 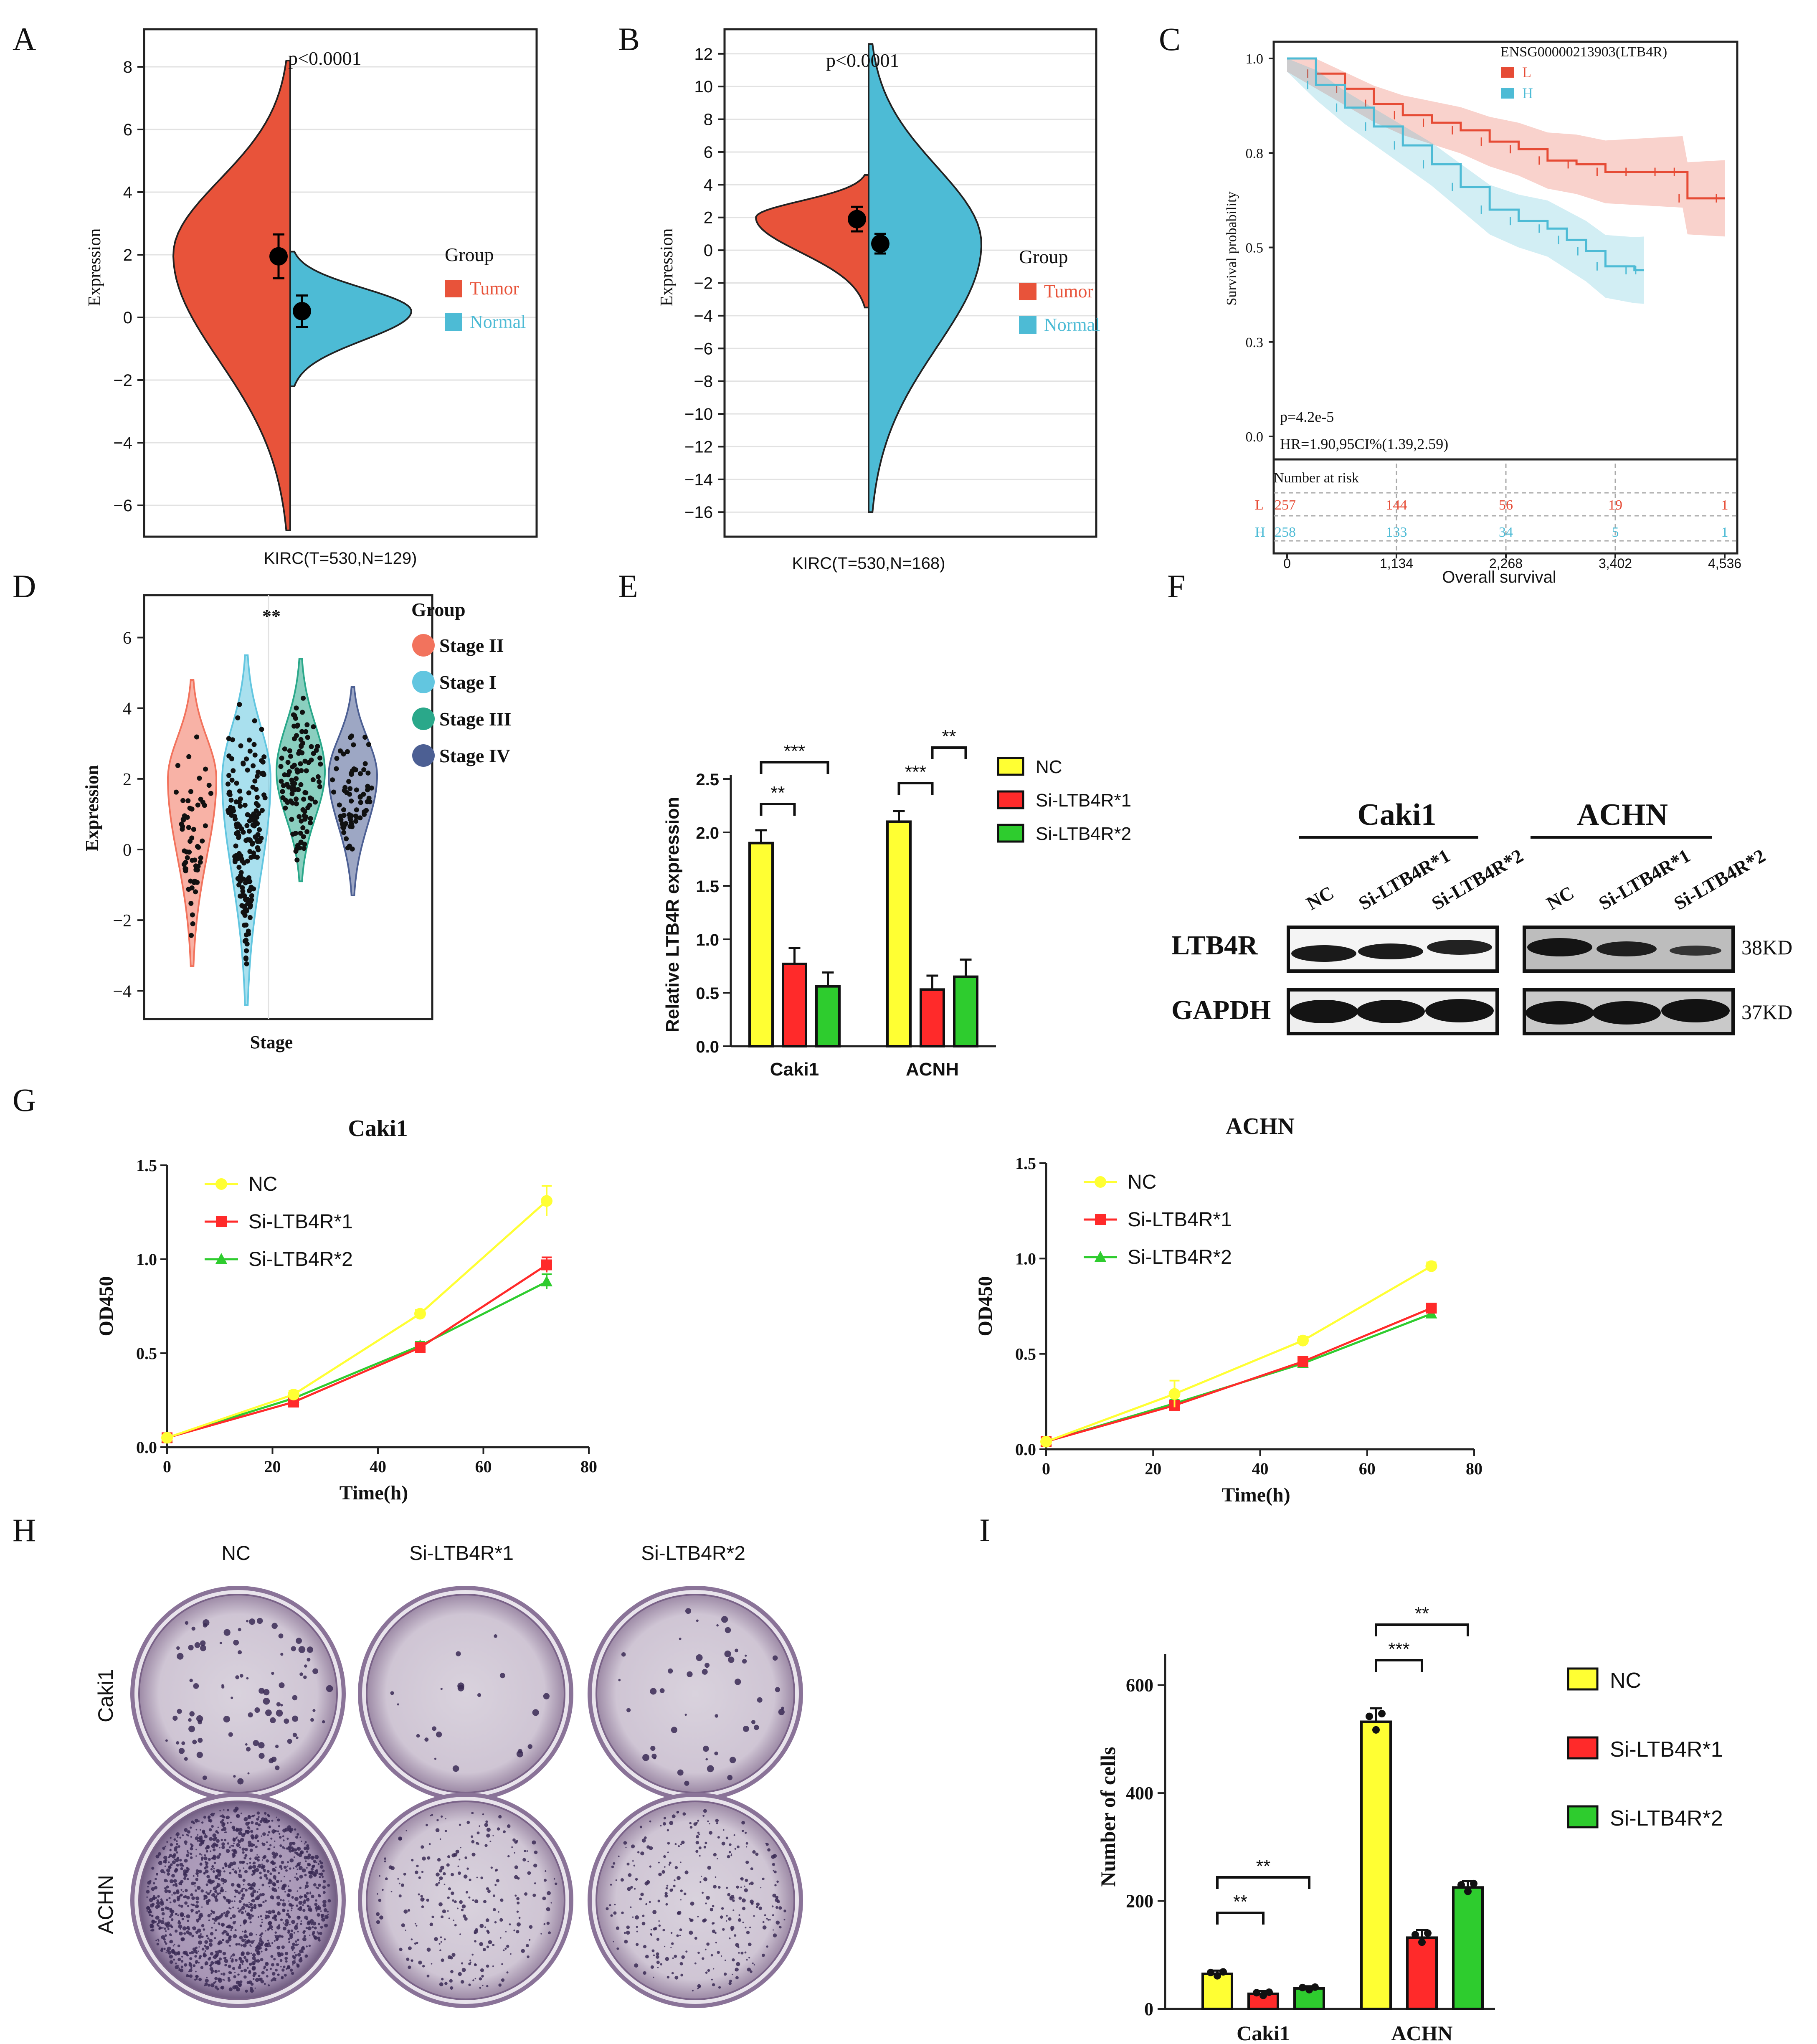 What do you see at coordinates (1027, 291) in the screenshot?
I see `violin-b-legend-tumor-swatch` at bounding box center [1027, 291].